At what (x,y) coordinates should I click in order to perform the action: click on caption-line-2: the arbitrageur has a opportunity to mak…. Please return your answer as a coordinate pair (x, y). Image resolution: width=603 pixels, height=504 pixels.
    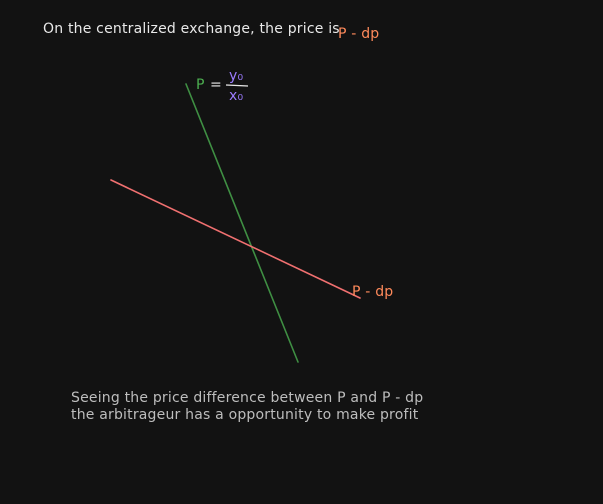
    Looking at the image, I should click on (245, 415).